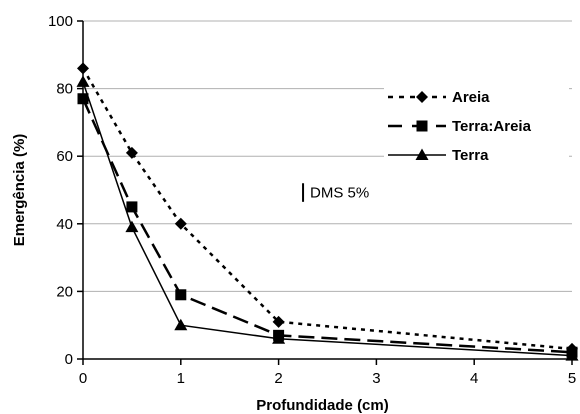 The width and height of the screenshot is (580, 414). What do you see at coordinates (492, 126) in the screenshot?
I see `legend-label-terra-areia: Terra:Areia` at bounding box center [492, 126].